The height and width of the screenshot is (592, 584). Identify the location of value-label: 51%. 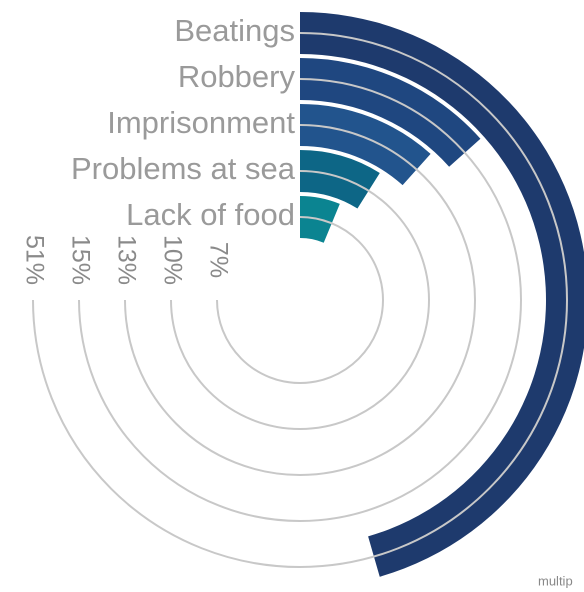
(34, 260).